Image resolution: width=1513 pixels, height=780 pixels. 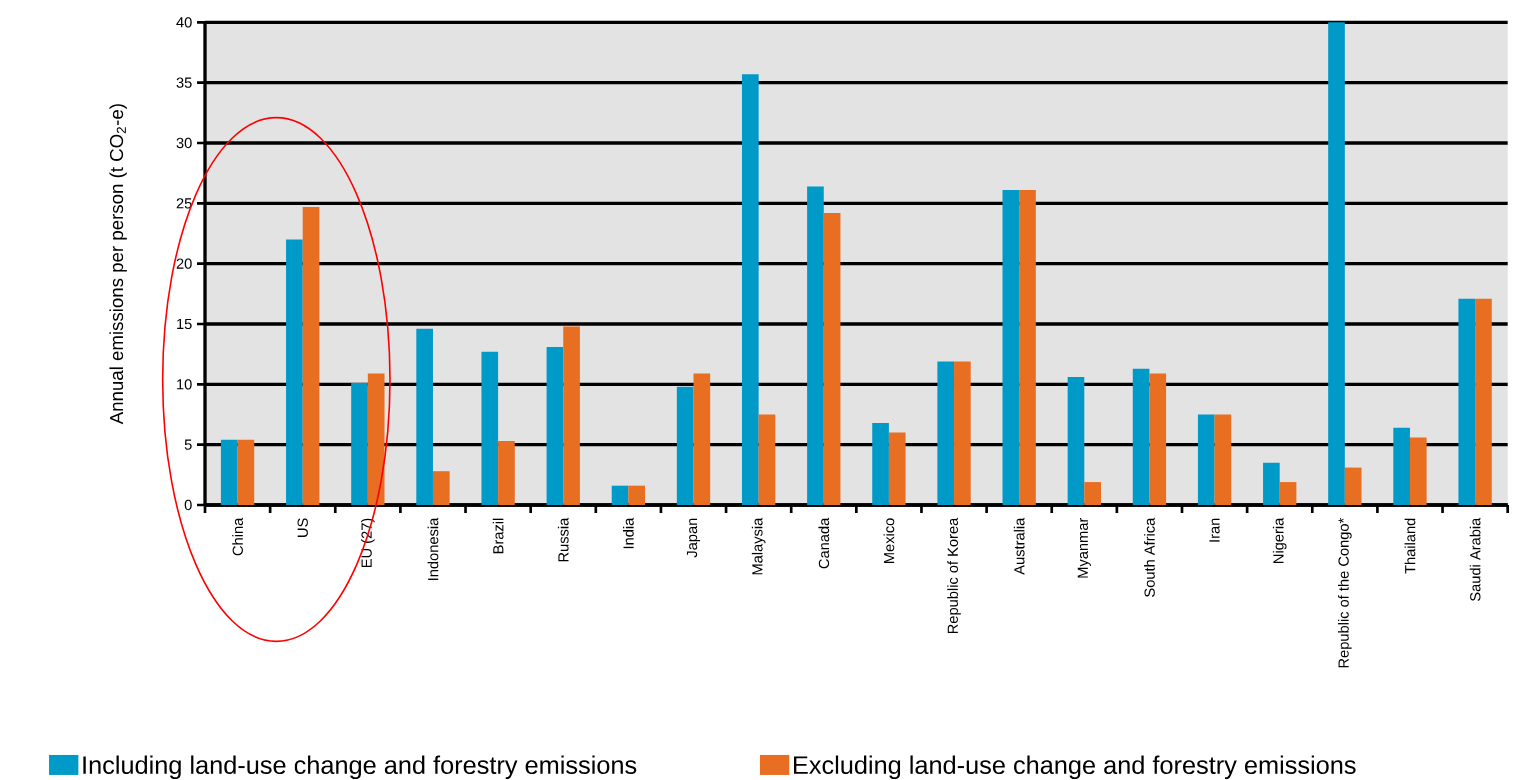 I want to click on legend-label: Excluding land-use change and forestry emissions, so click(x=1075, y=767).